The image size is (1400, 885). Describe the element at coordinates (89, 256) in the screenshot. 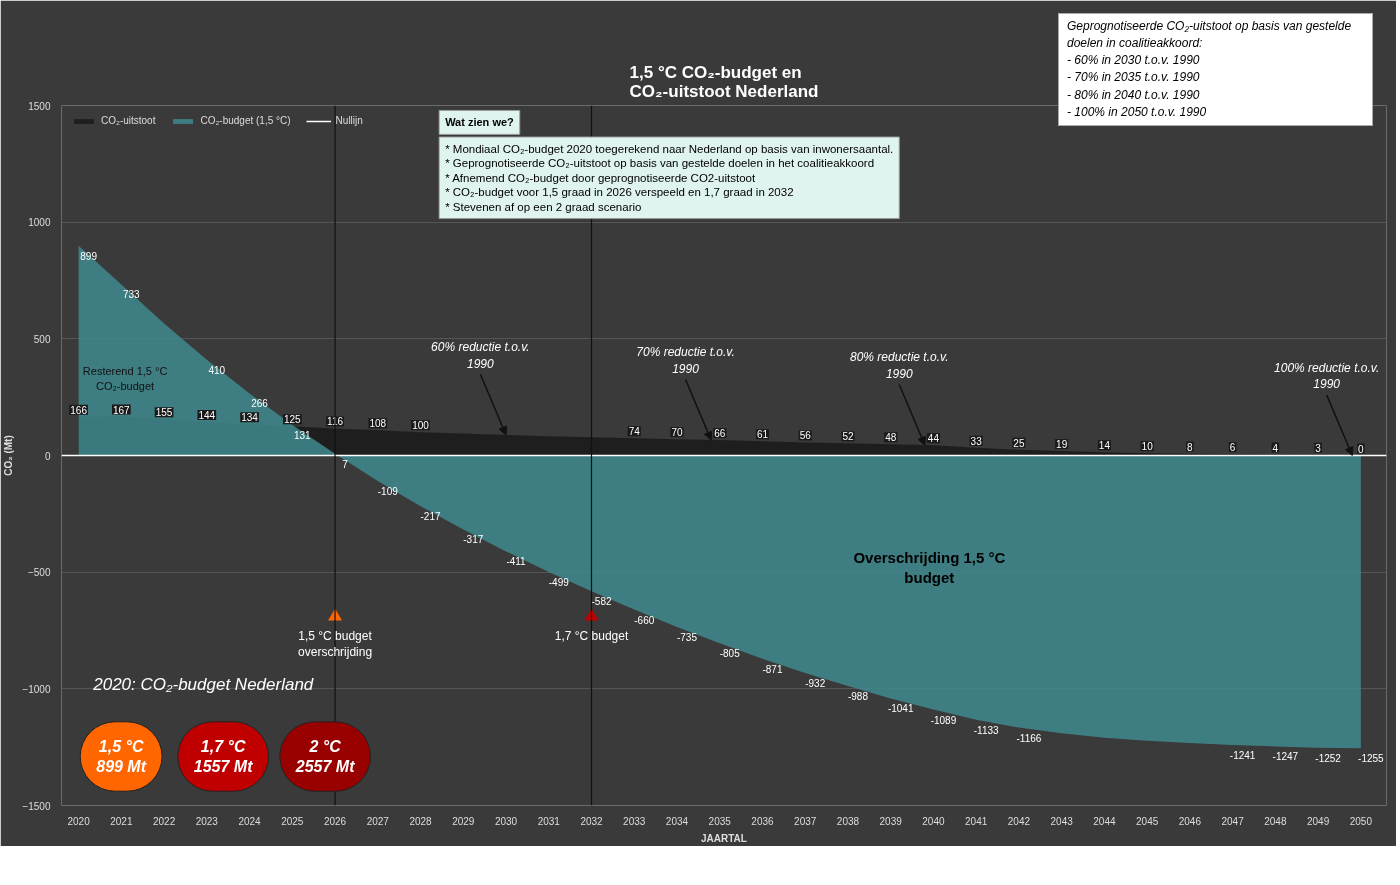

I see `data-label: 899` at that location.